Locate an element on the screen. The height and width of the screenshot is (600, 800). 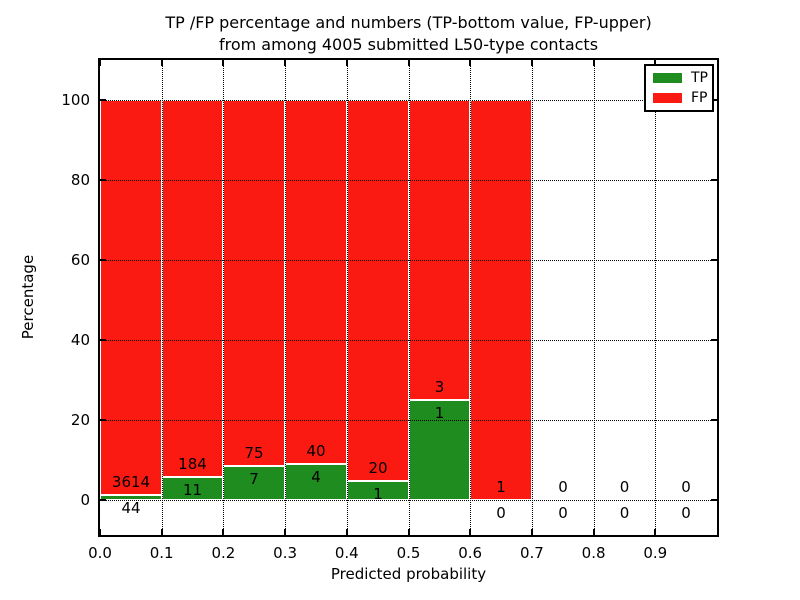
x-tick-label: 0.7 is located at coordinates (531, 553).